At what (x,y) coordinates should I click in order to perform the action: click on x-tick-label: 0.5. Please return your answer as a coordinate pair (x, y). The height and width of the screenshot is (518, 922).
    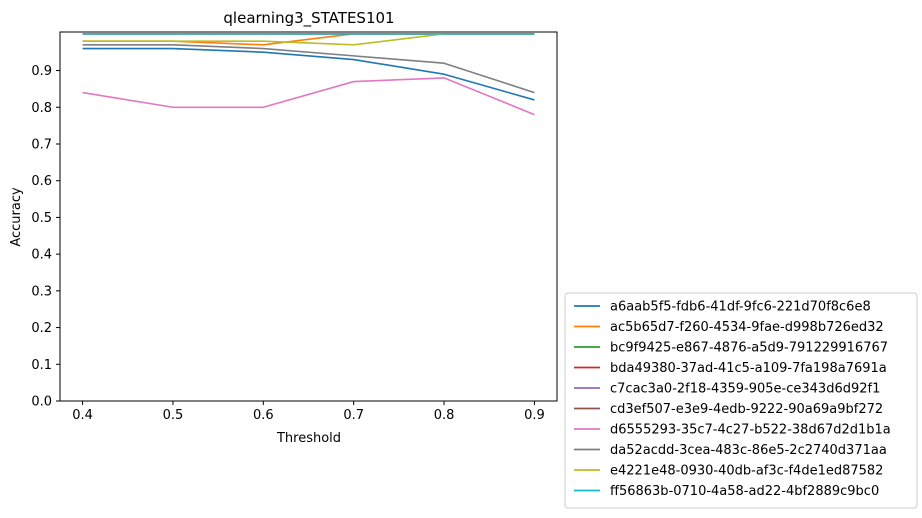
    Looking at the image, I should click on (173, 415).